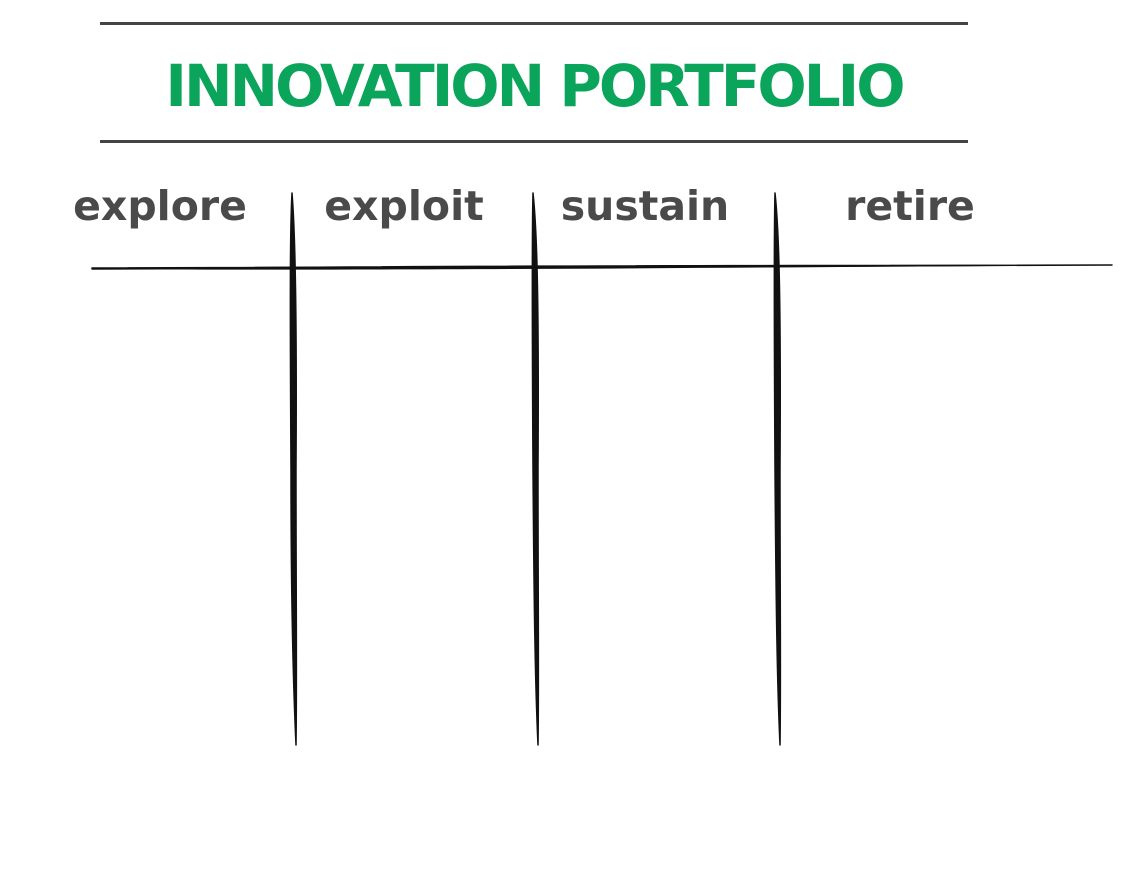 This screenshot has height=884, width=1140. I want to click on column-label-explore: explore, so click(160, 206).